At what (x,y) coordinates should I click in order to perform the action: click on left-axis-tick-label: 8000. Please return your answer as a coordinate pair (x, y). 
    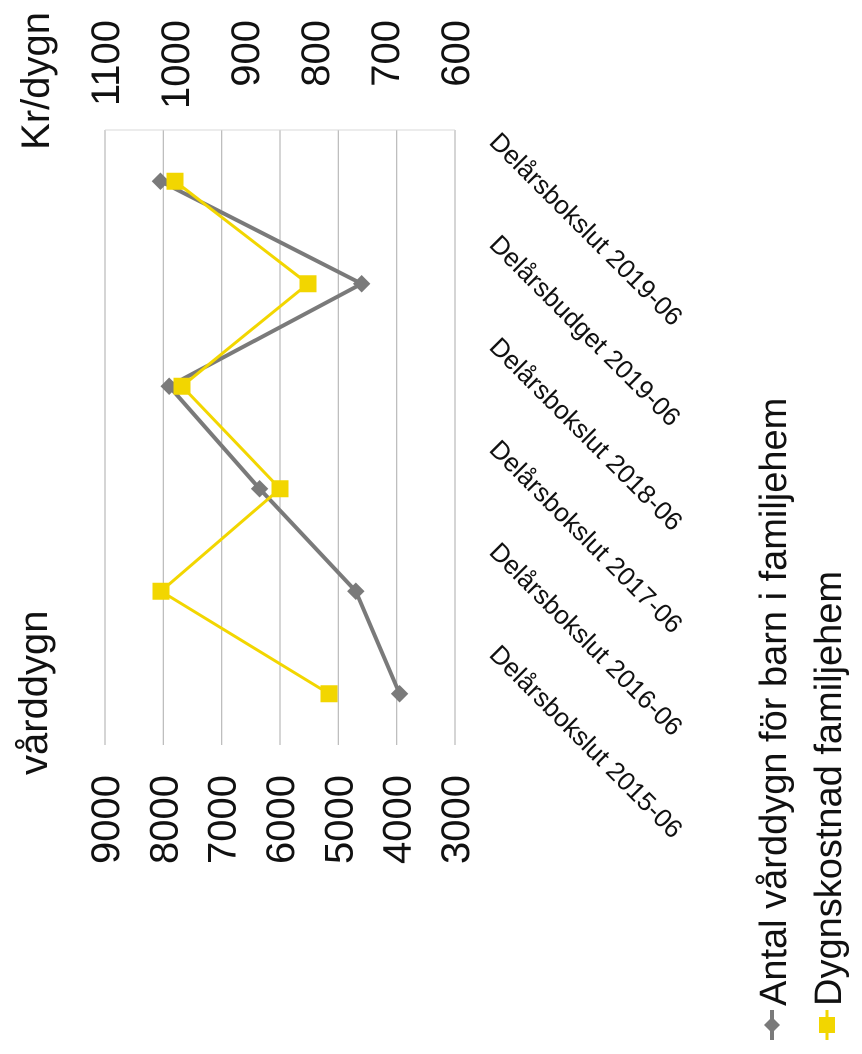
    Looking at the image, I should click on (164, 819).